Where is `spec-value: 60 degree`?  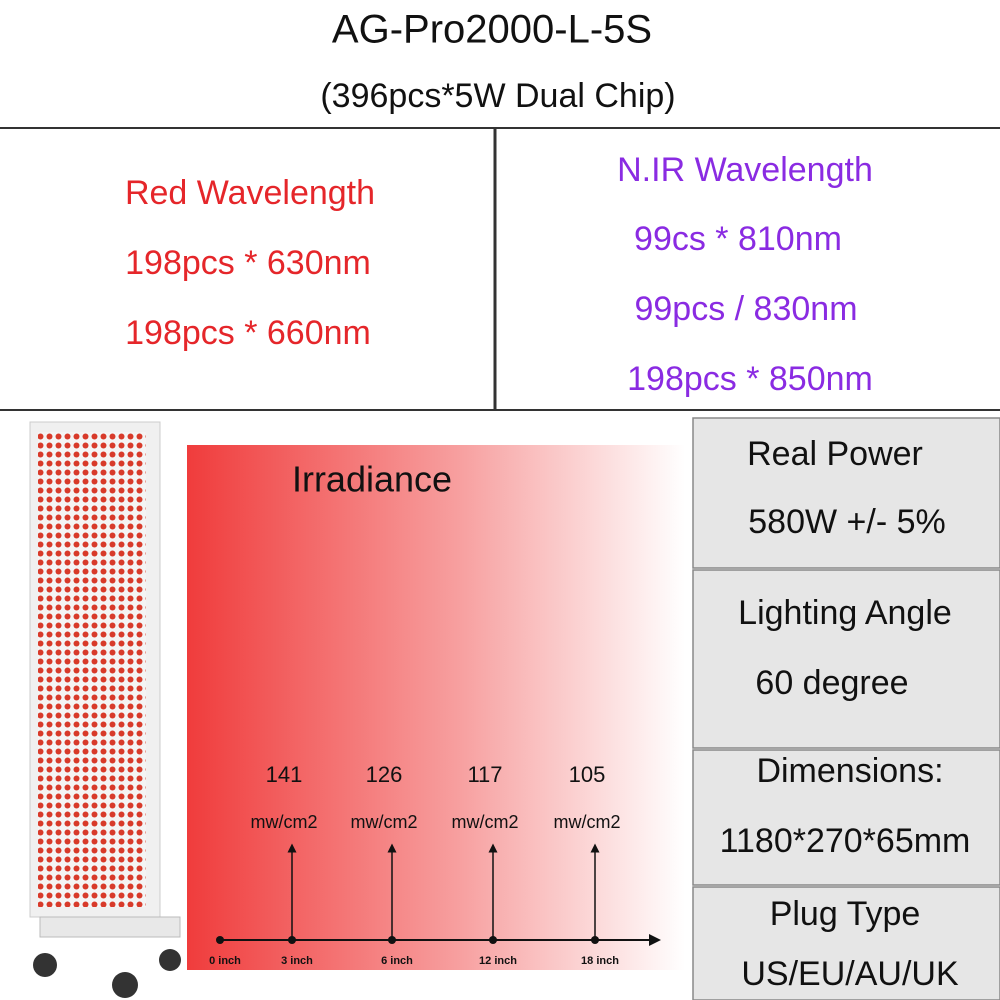
spec-value: 60 degree is located at coordinates (831, 683).